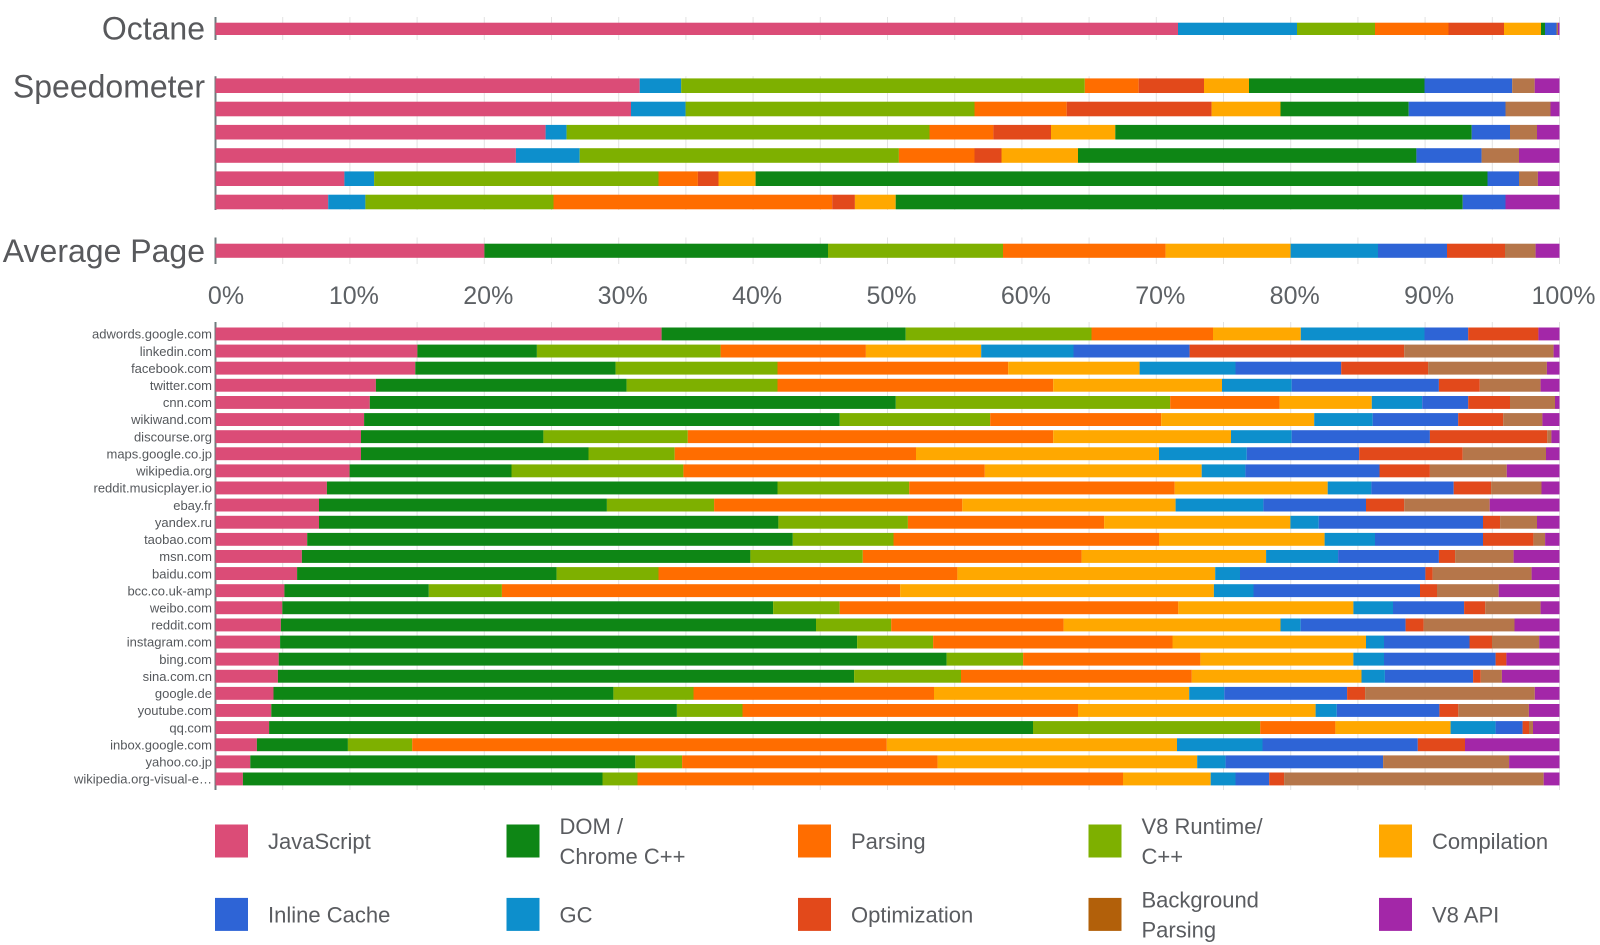 The image size is (1600, 945). Describe the element at coordinates (192, 505) in the screenshot. I see `svg-text: ebay.fr` at that location.